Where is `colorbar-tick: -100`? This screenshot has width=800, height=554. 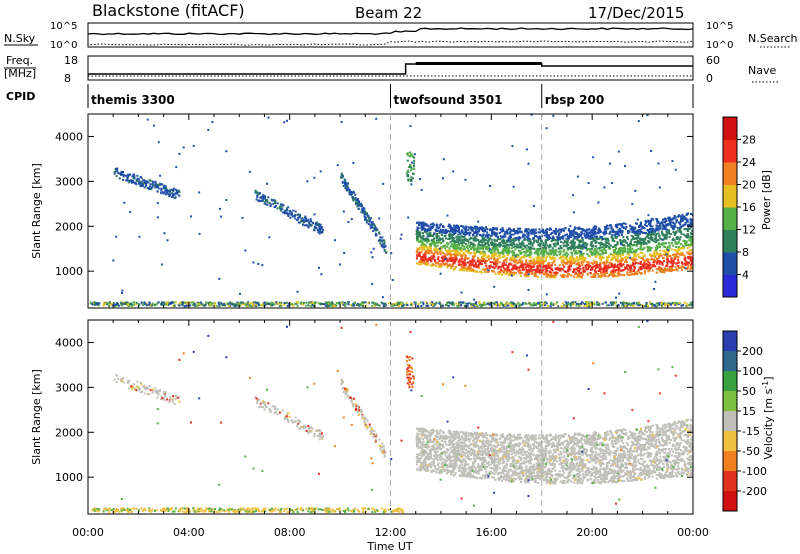 colorbar-tick: -100 is located at coordinates (754, 471).